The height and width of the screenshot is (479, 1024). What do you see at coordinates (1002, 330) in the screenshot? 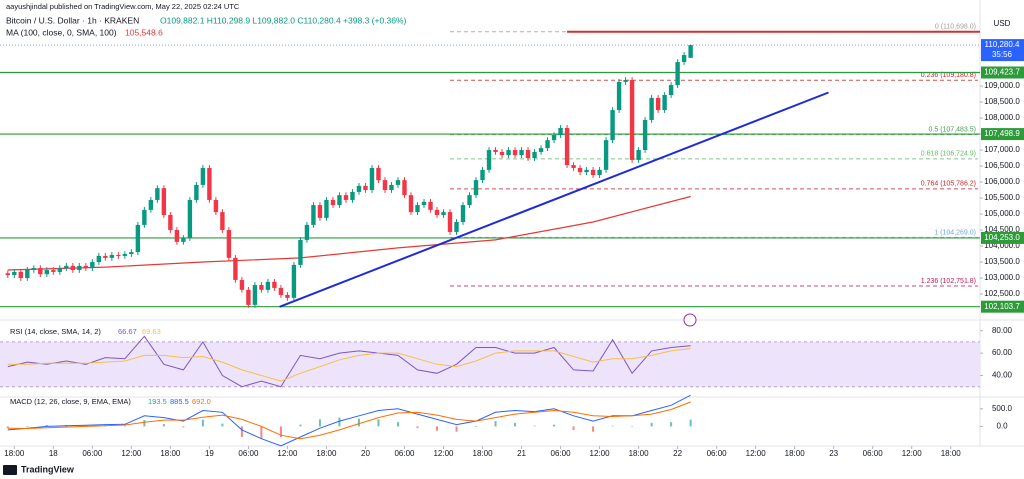
I see `y-tick-label: 80.00` at bounding box center [1002, 330].